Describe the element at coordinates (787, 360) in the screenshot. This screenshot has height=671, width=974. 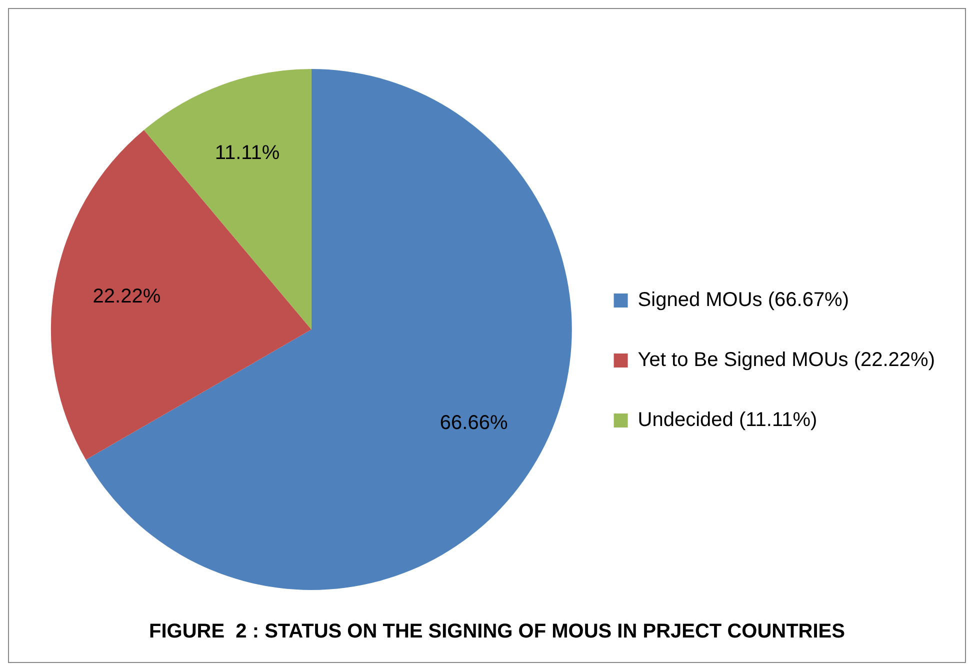
I see `legend-label: Yet to Be Signed MOUs (22.22%)` at that location.